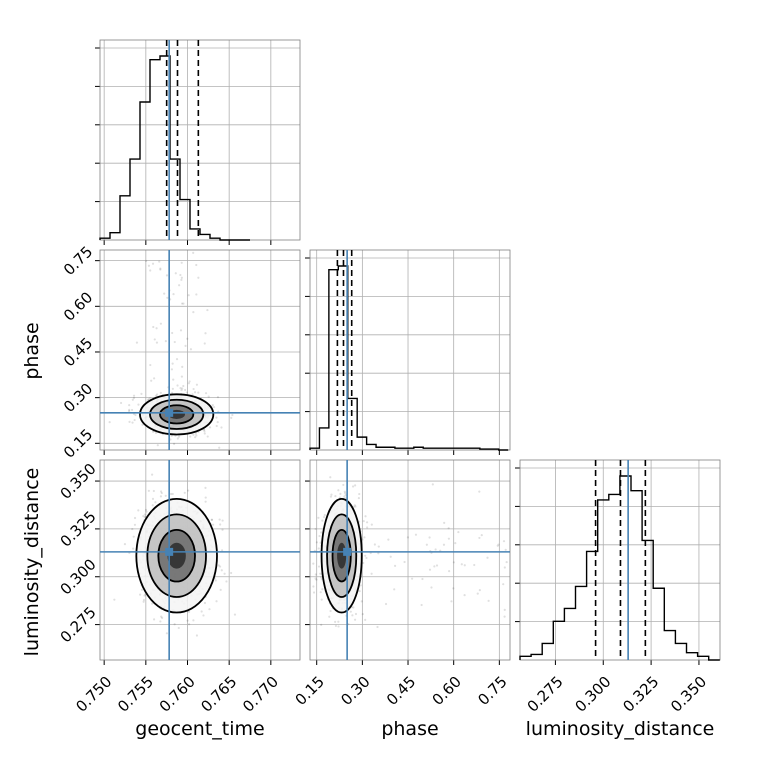  I want to click on ytick-label-luminosity-distance: 0.350, so click(78, 481).